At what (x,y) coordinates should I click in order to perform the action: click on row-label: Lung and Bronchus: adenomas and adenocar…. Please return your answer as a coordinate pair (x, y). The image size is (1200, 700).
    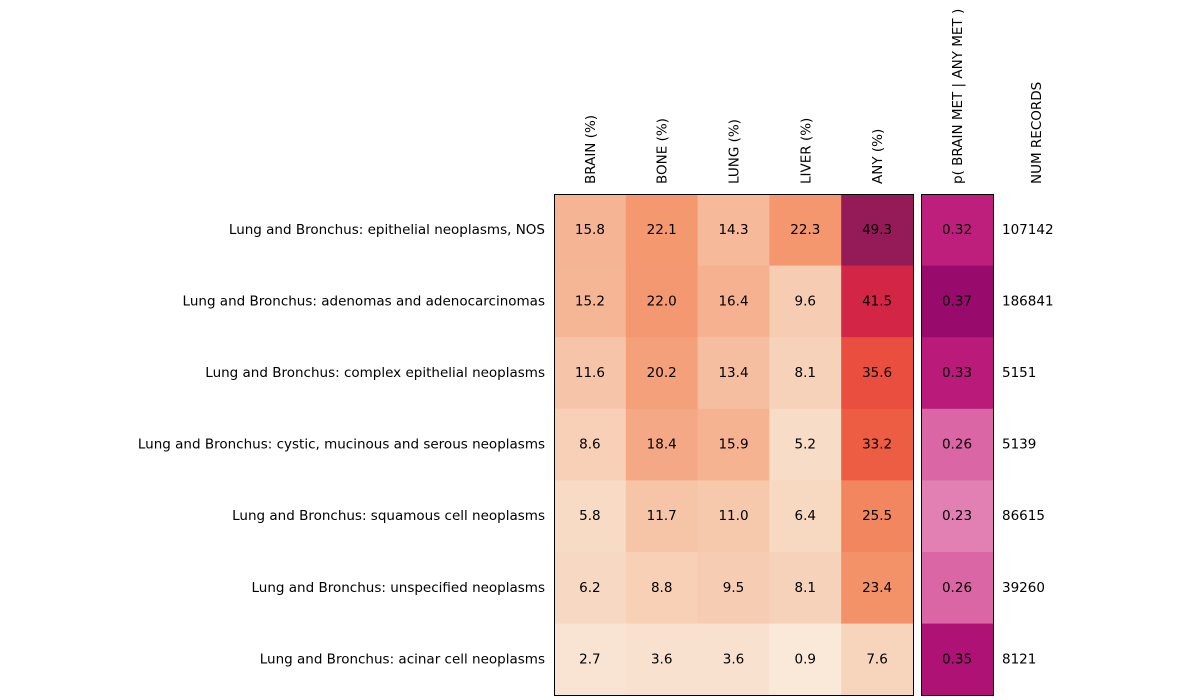
    Looking at the image, I should click on (364, 301).